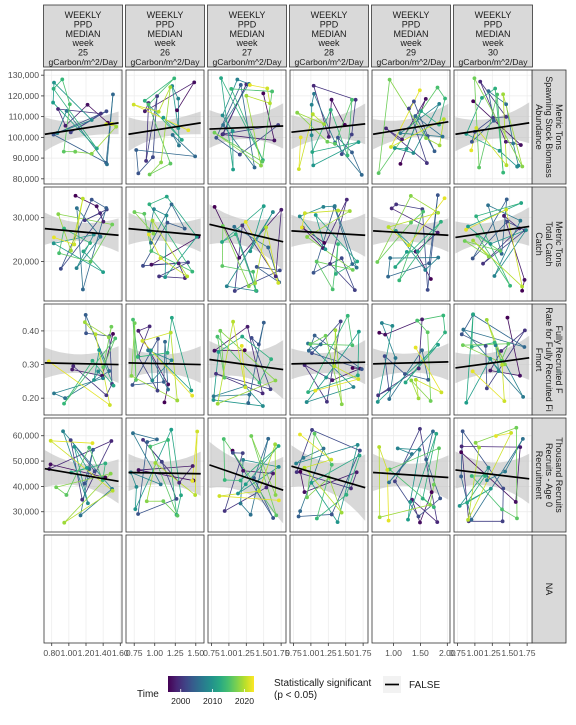 The height and width of the screenshot is (725, 576). What do you see at coordinates (475, 653) in the screenshot?
I see `x-tick-label-col-6-2: 1.00` at bounding box center [475, 653].